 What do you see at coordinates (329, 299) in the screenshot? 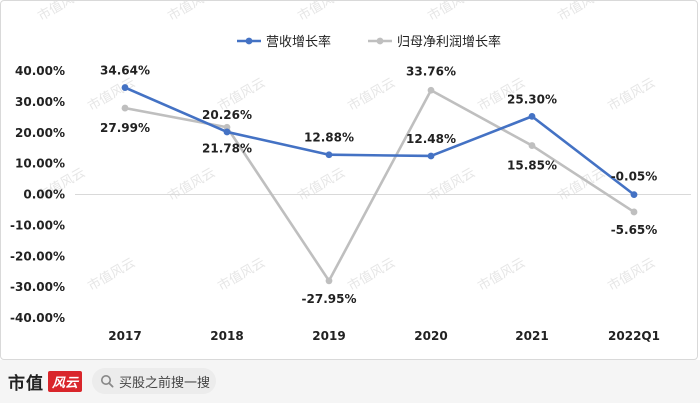
I see `data-label-profit-growth: -27.95%` at bounding box center [329, 299].